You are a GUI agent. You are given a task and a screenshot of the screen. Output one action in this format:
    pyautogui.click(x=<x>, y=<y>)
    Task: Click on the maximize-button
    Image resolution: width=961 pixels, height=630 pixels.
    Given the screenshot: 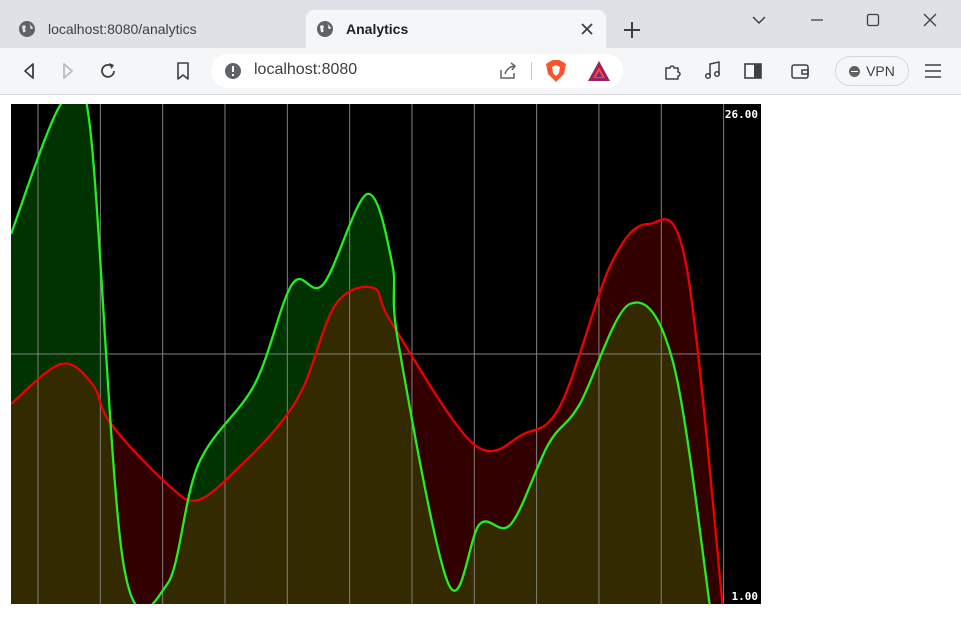 What is the action you would take?
    pyautogui.click(x=873, y=20)
    